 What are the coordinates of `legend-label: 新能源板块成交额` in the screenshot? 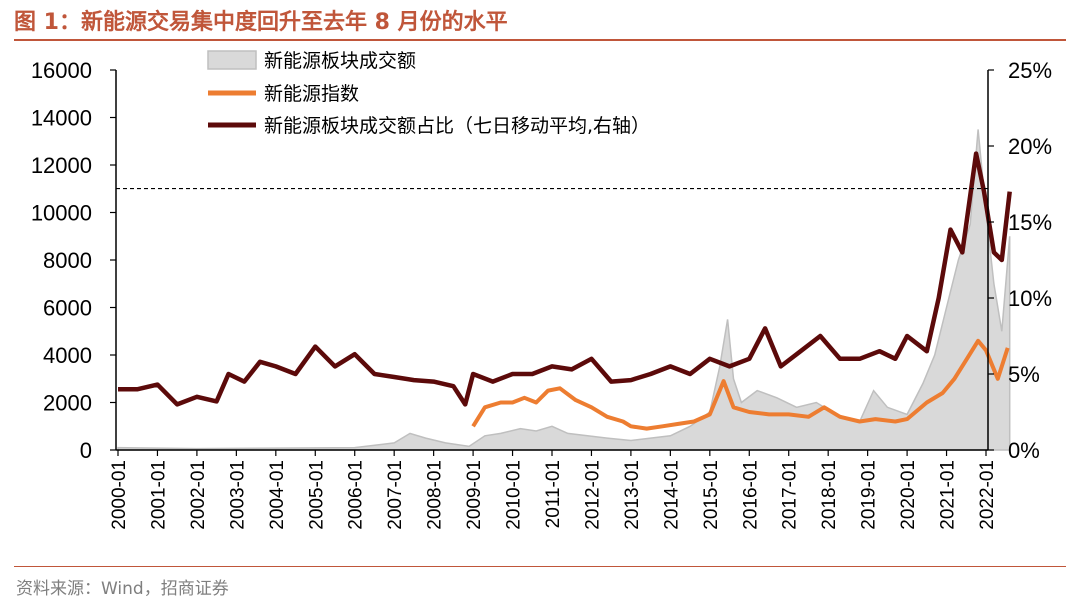 It's located at (340, 61).